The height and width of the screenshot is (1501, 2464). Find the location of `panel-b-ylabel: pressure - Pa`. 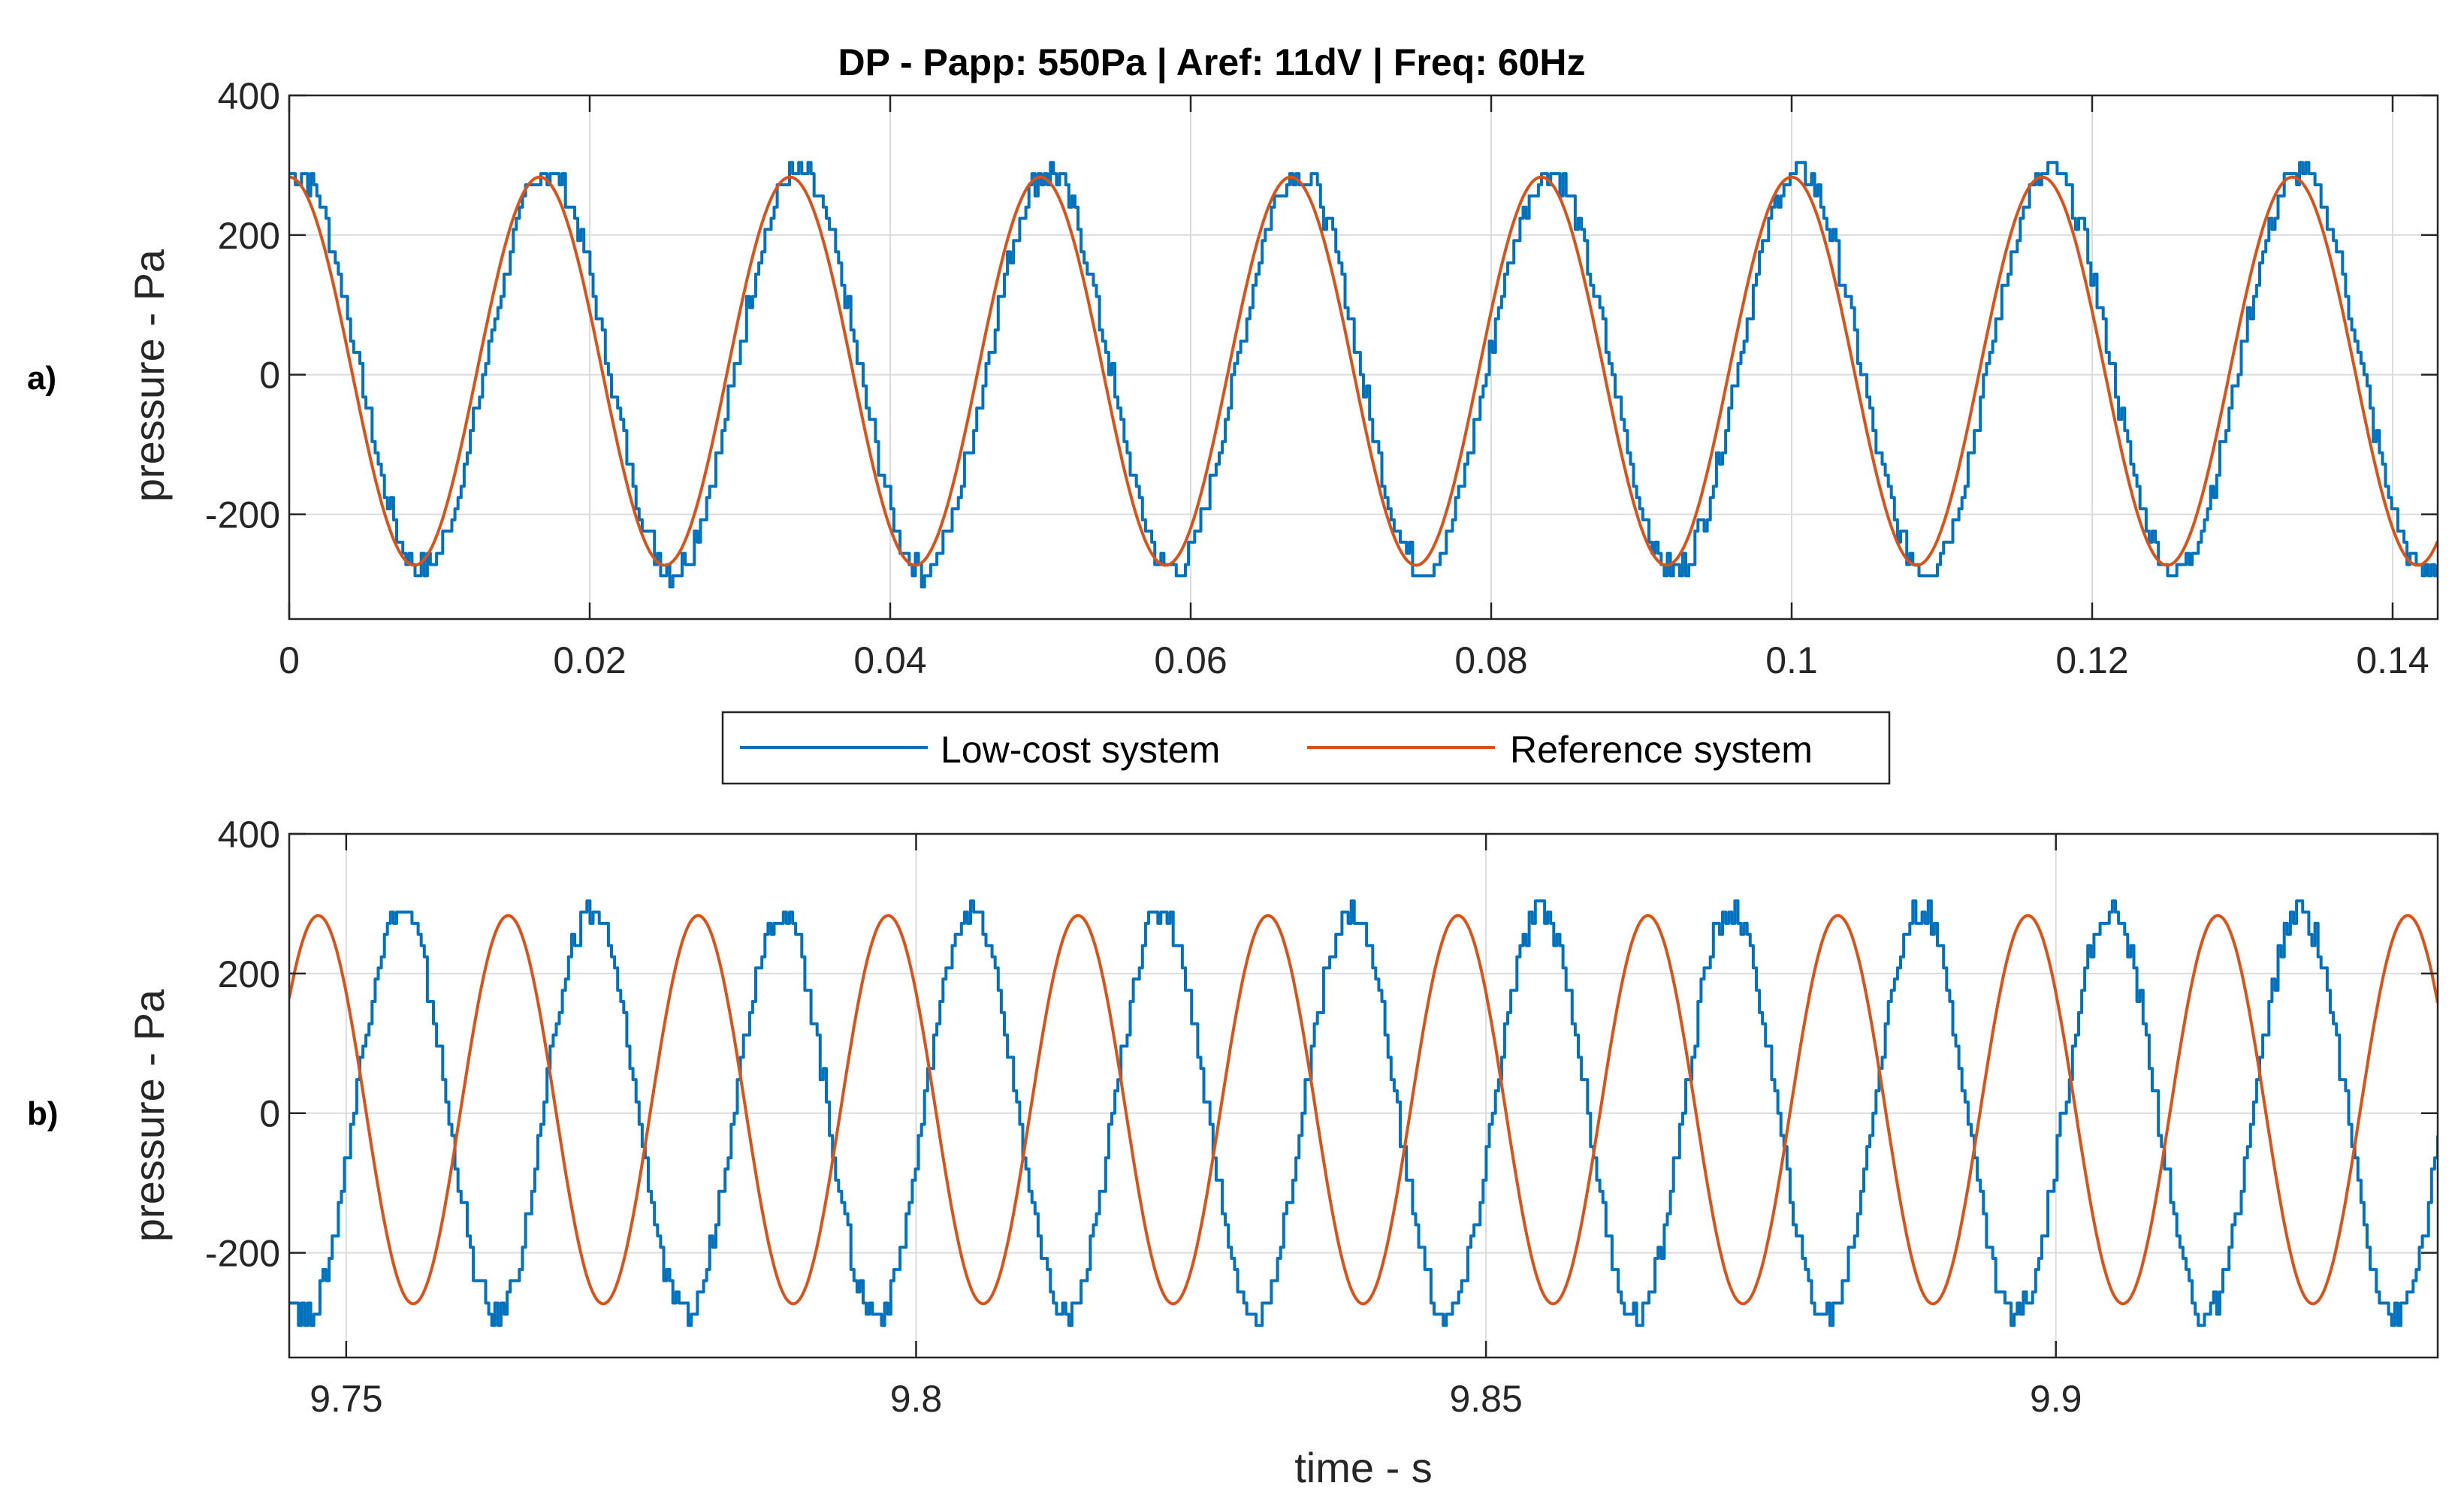

panel-b-ylabel: pressure - Pa is located at coordinates (149, 1115).